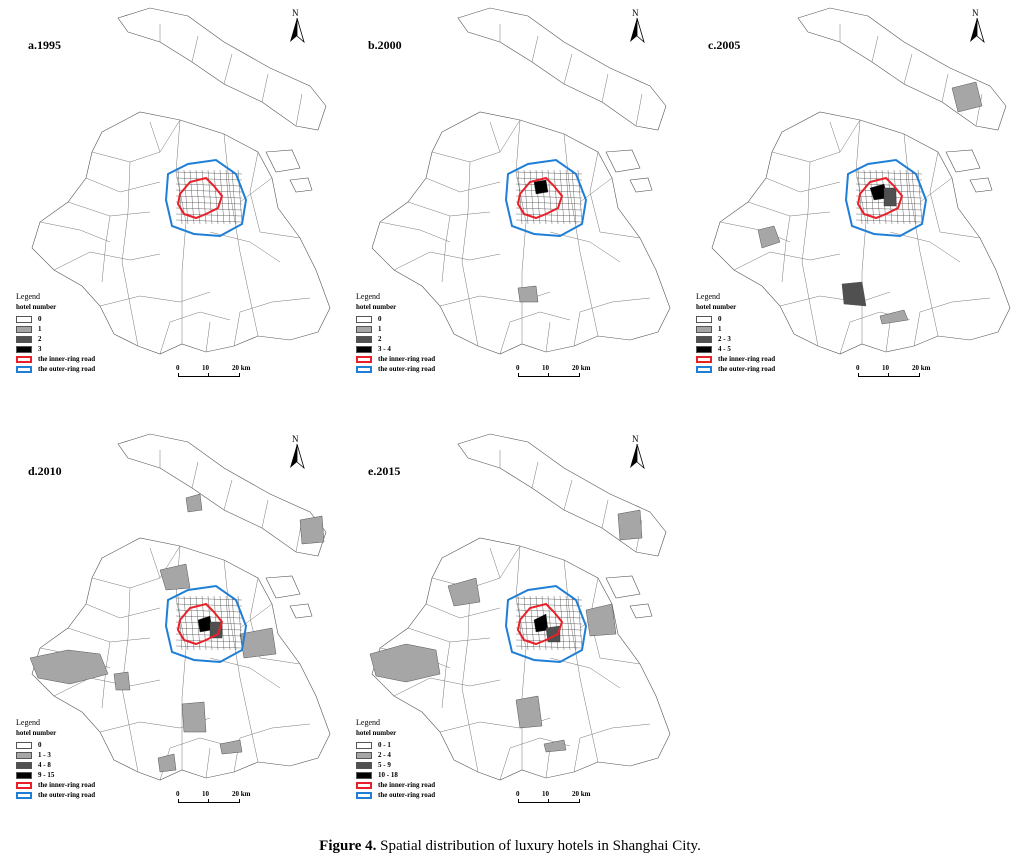 The image size is (1020, 861). I want to click on legend-class-row: 5 - 9, so click(395, 765).